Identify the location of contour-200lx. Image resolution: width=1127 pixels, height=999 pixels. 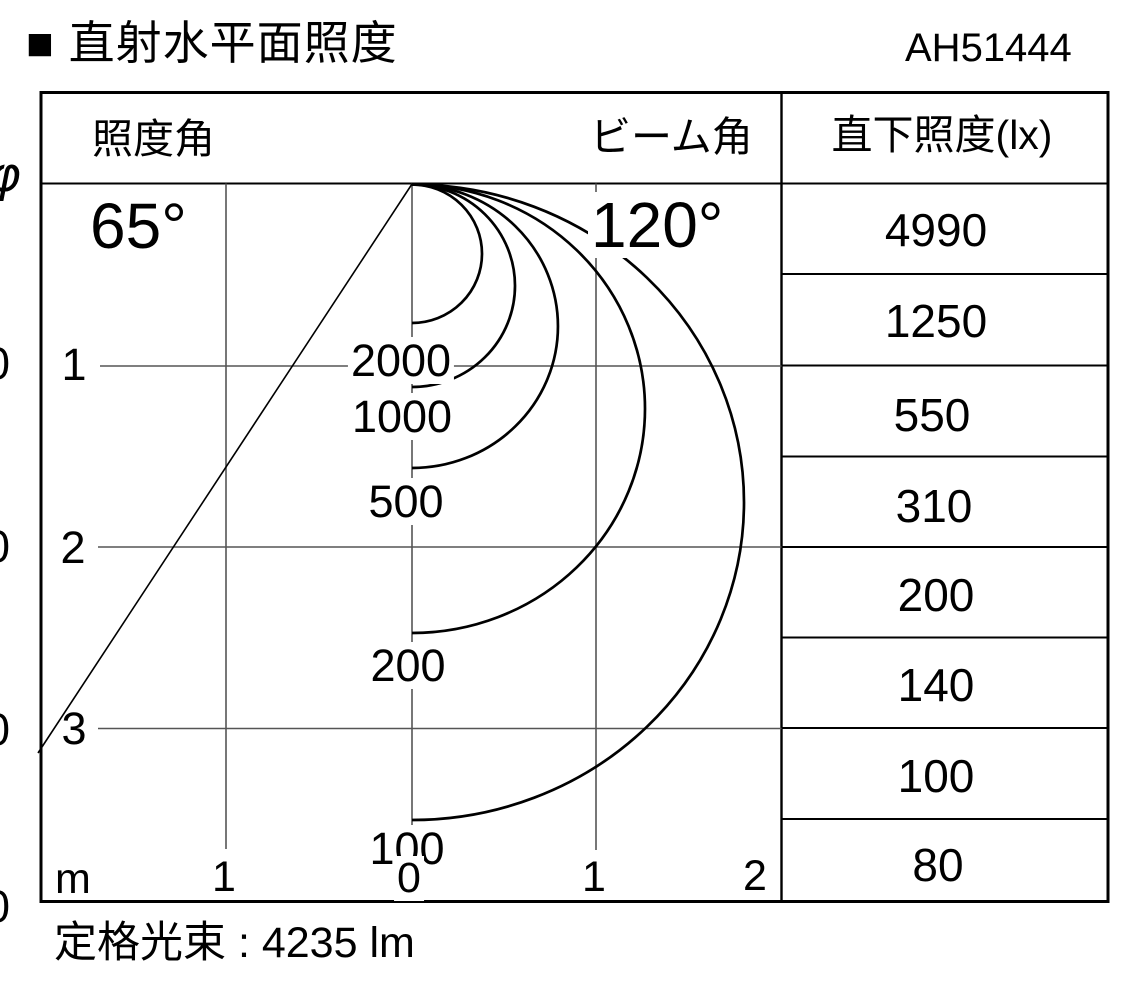
(529, 409).